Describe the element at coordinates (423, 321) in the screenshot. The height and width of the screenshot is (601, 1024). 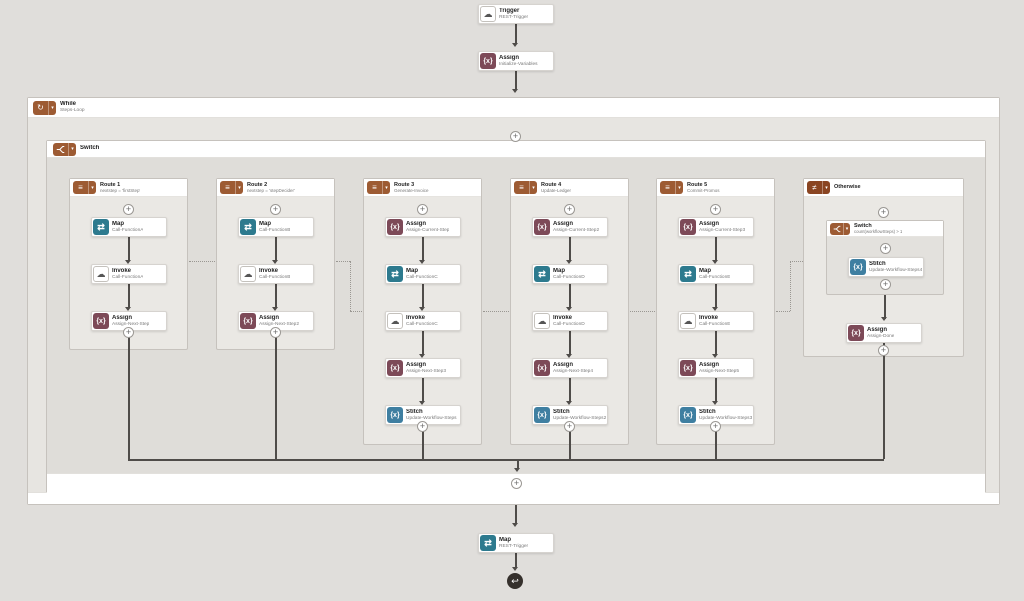
I see `route3-invoke-node: ☁ Invoke Call-FunctionC` at that location.